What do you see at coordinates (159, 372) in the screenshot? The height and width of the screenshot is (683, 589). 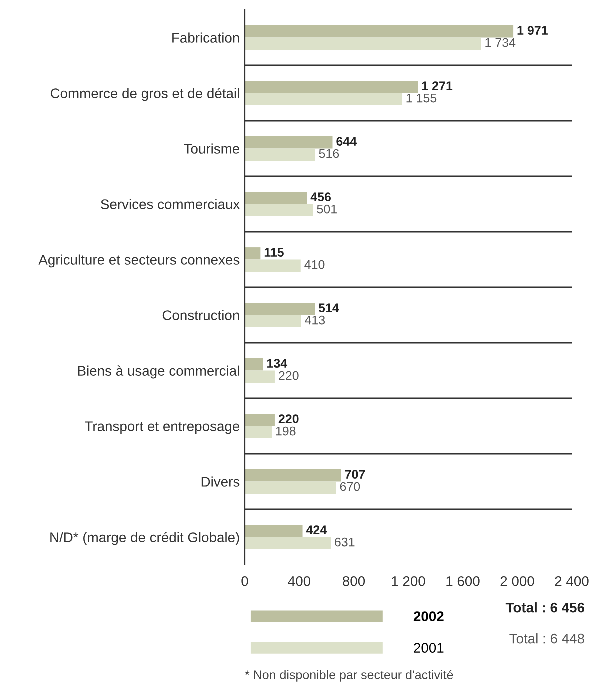 I see `y-tick-label: Biens à usage commercial` at bounding box center [159, 372].